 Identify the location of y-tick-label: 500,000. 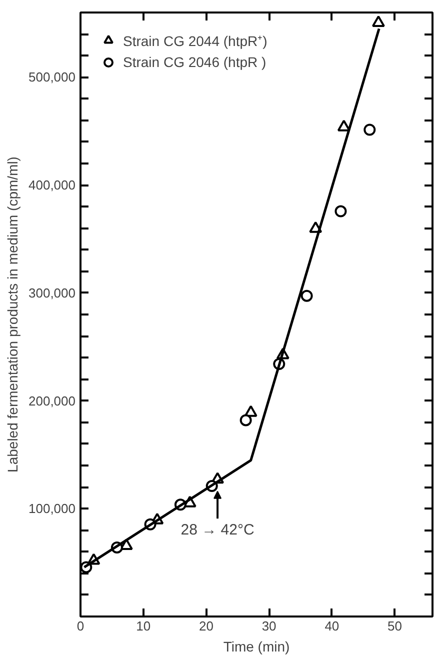
(52, 77).